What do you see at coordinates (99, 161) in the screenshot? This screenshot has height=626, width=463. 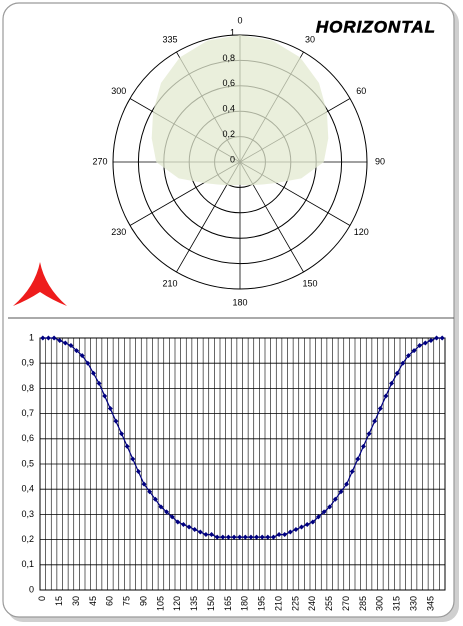 I see `angle-label: 270` at bounding box center [99, 161].